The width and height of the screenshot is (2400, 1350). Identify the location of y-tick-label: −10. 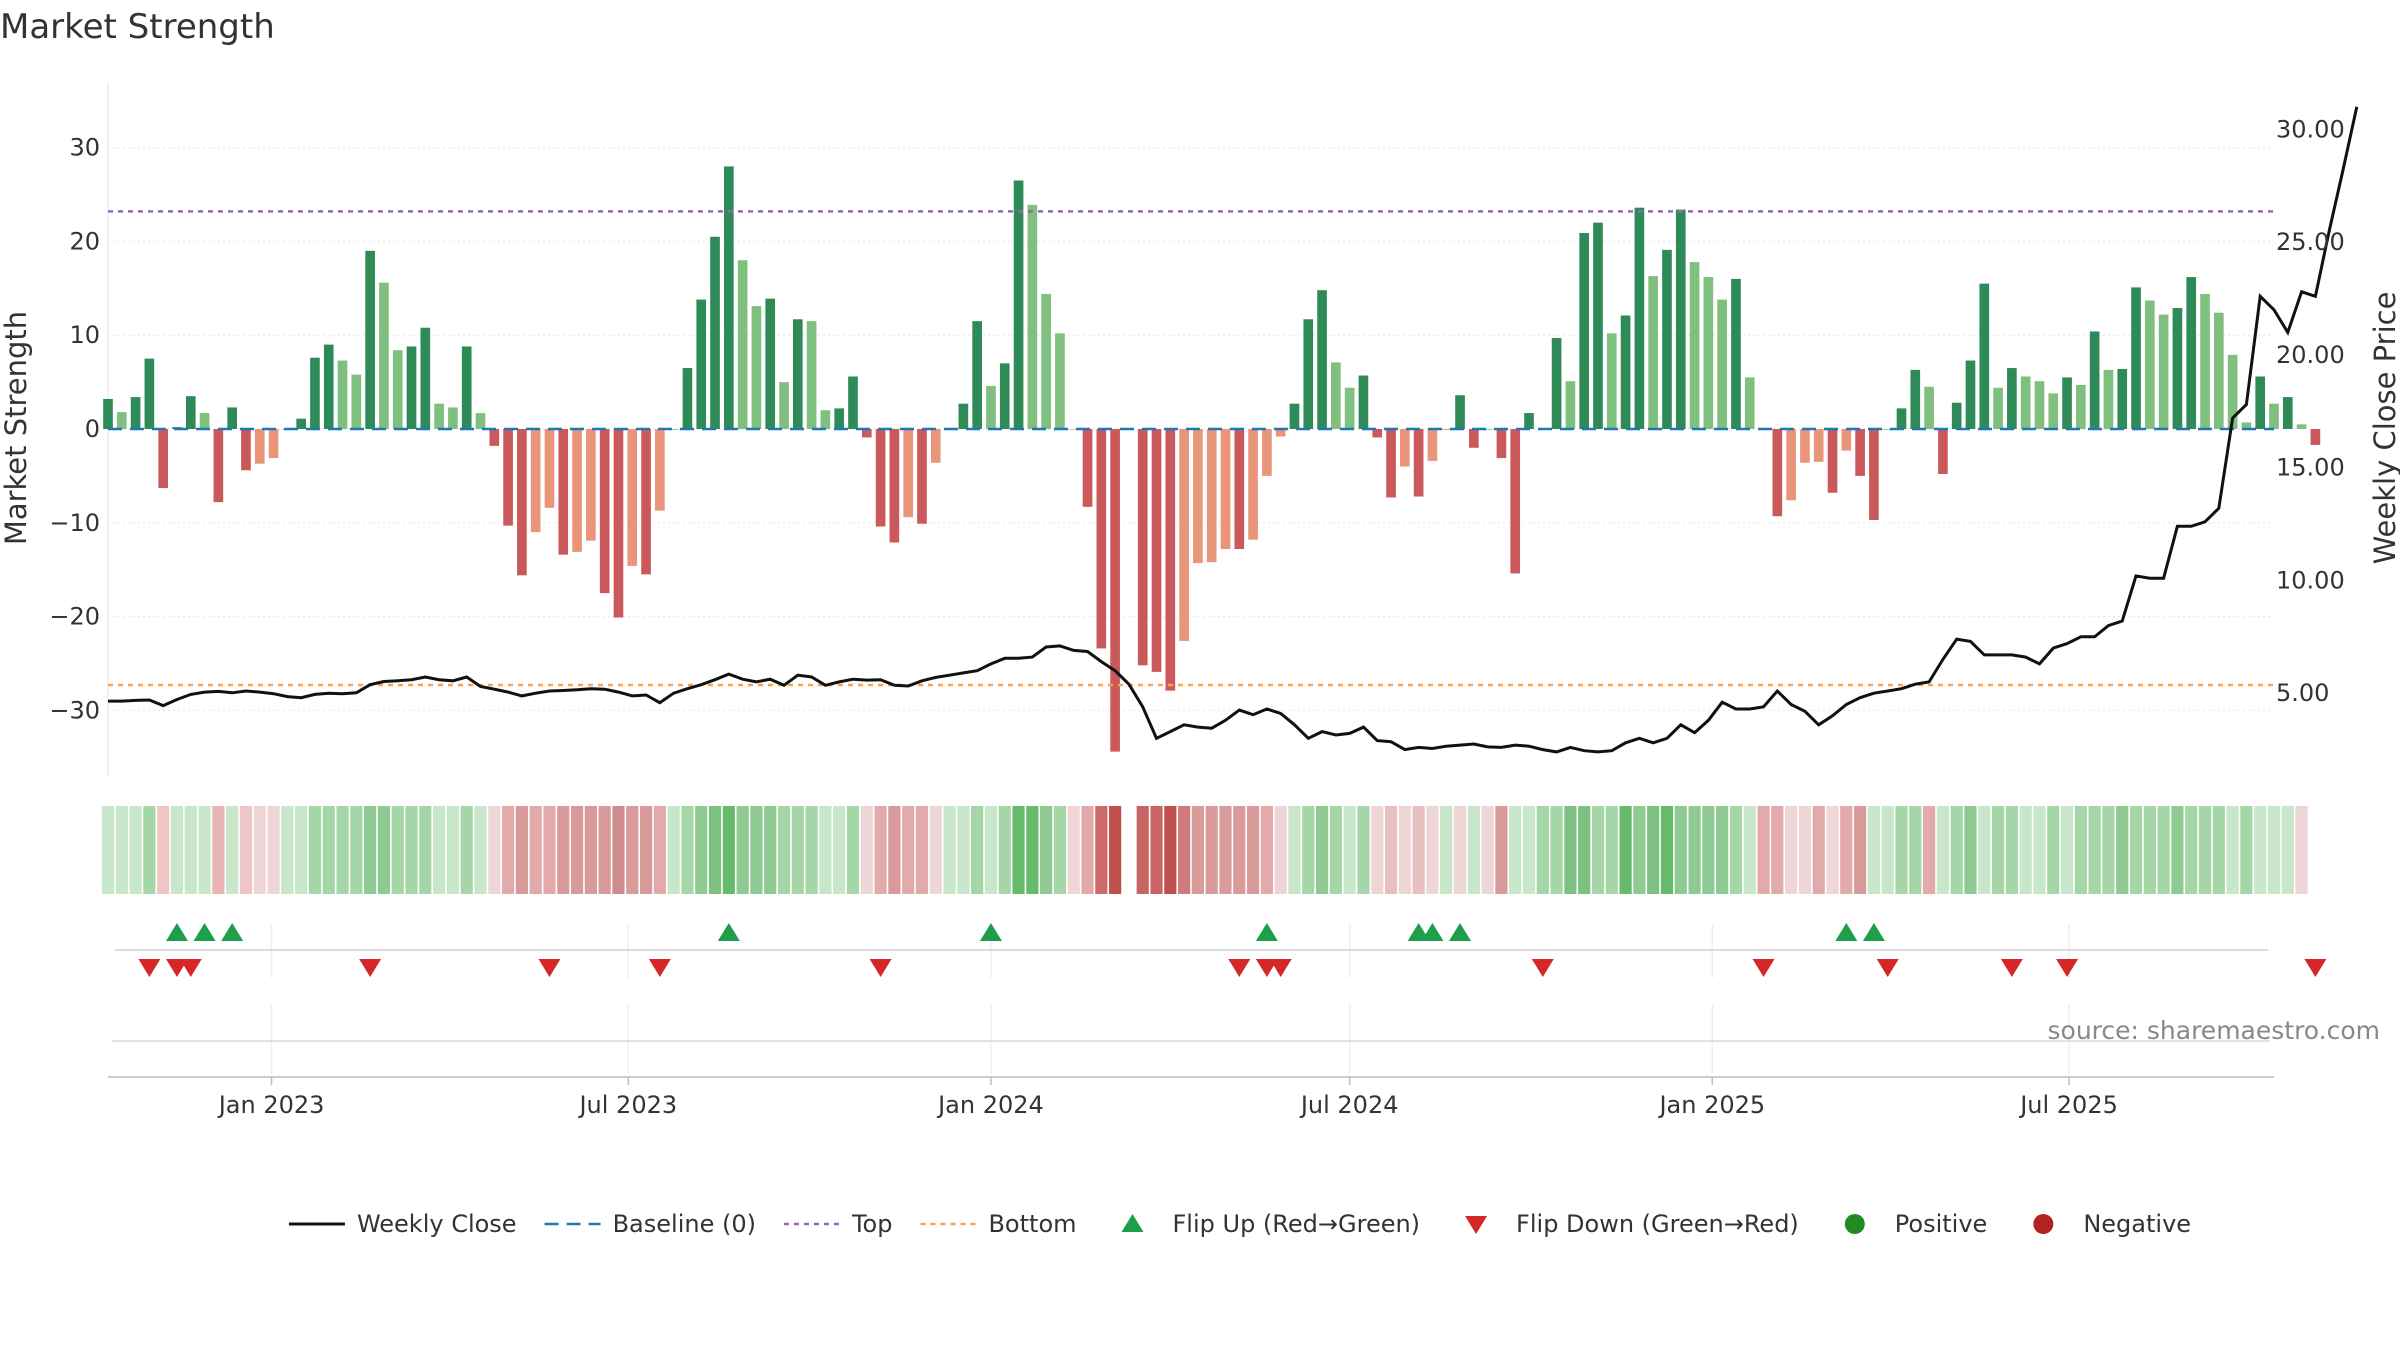
(74, 523).